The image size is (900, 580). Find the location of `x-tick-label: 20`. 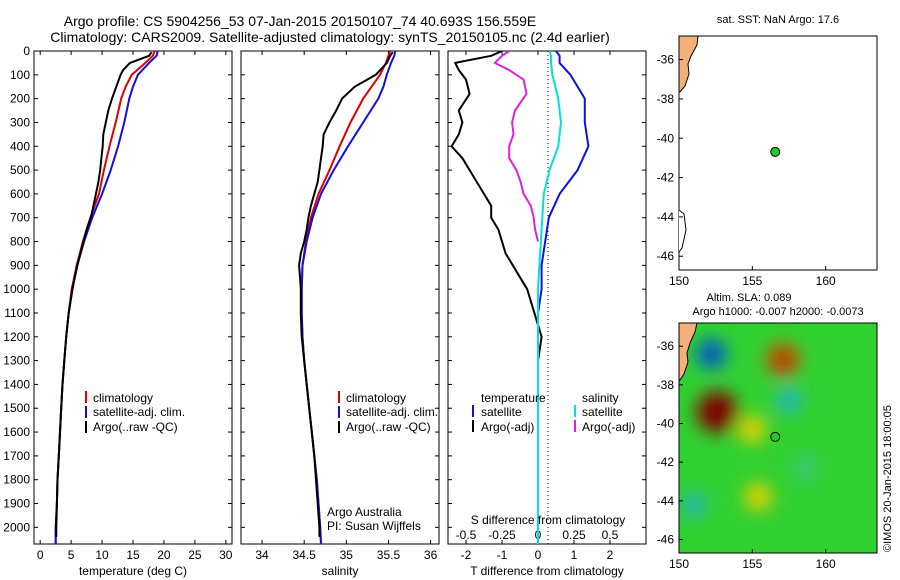

x-tick-label: 20 is located at coordinates (164, 555).